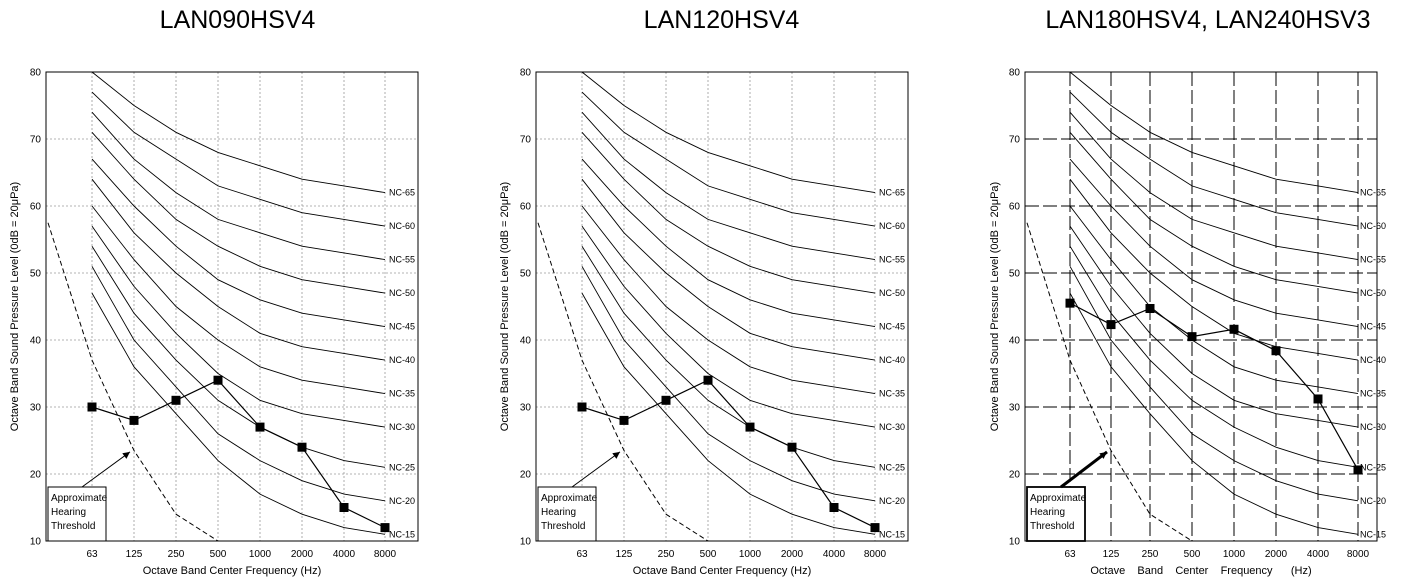 Image resolution: width=1409 pixels, height=583 pixels. I want to click on nc-curve-label: NC-35, so click(892, 394).